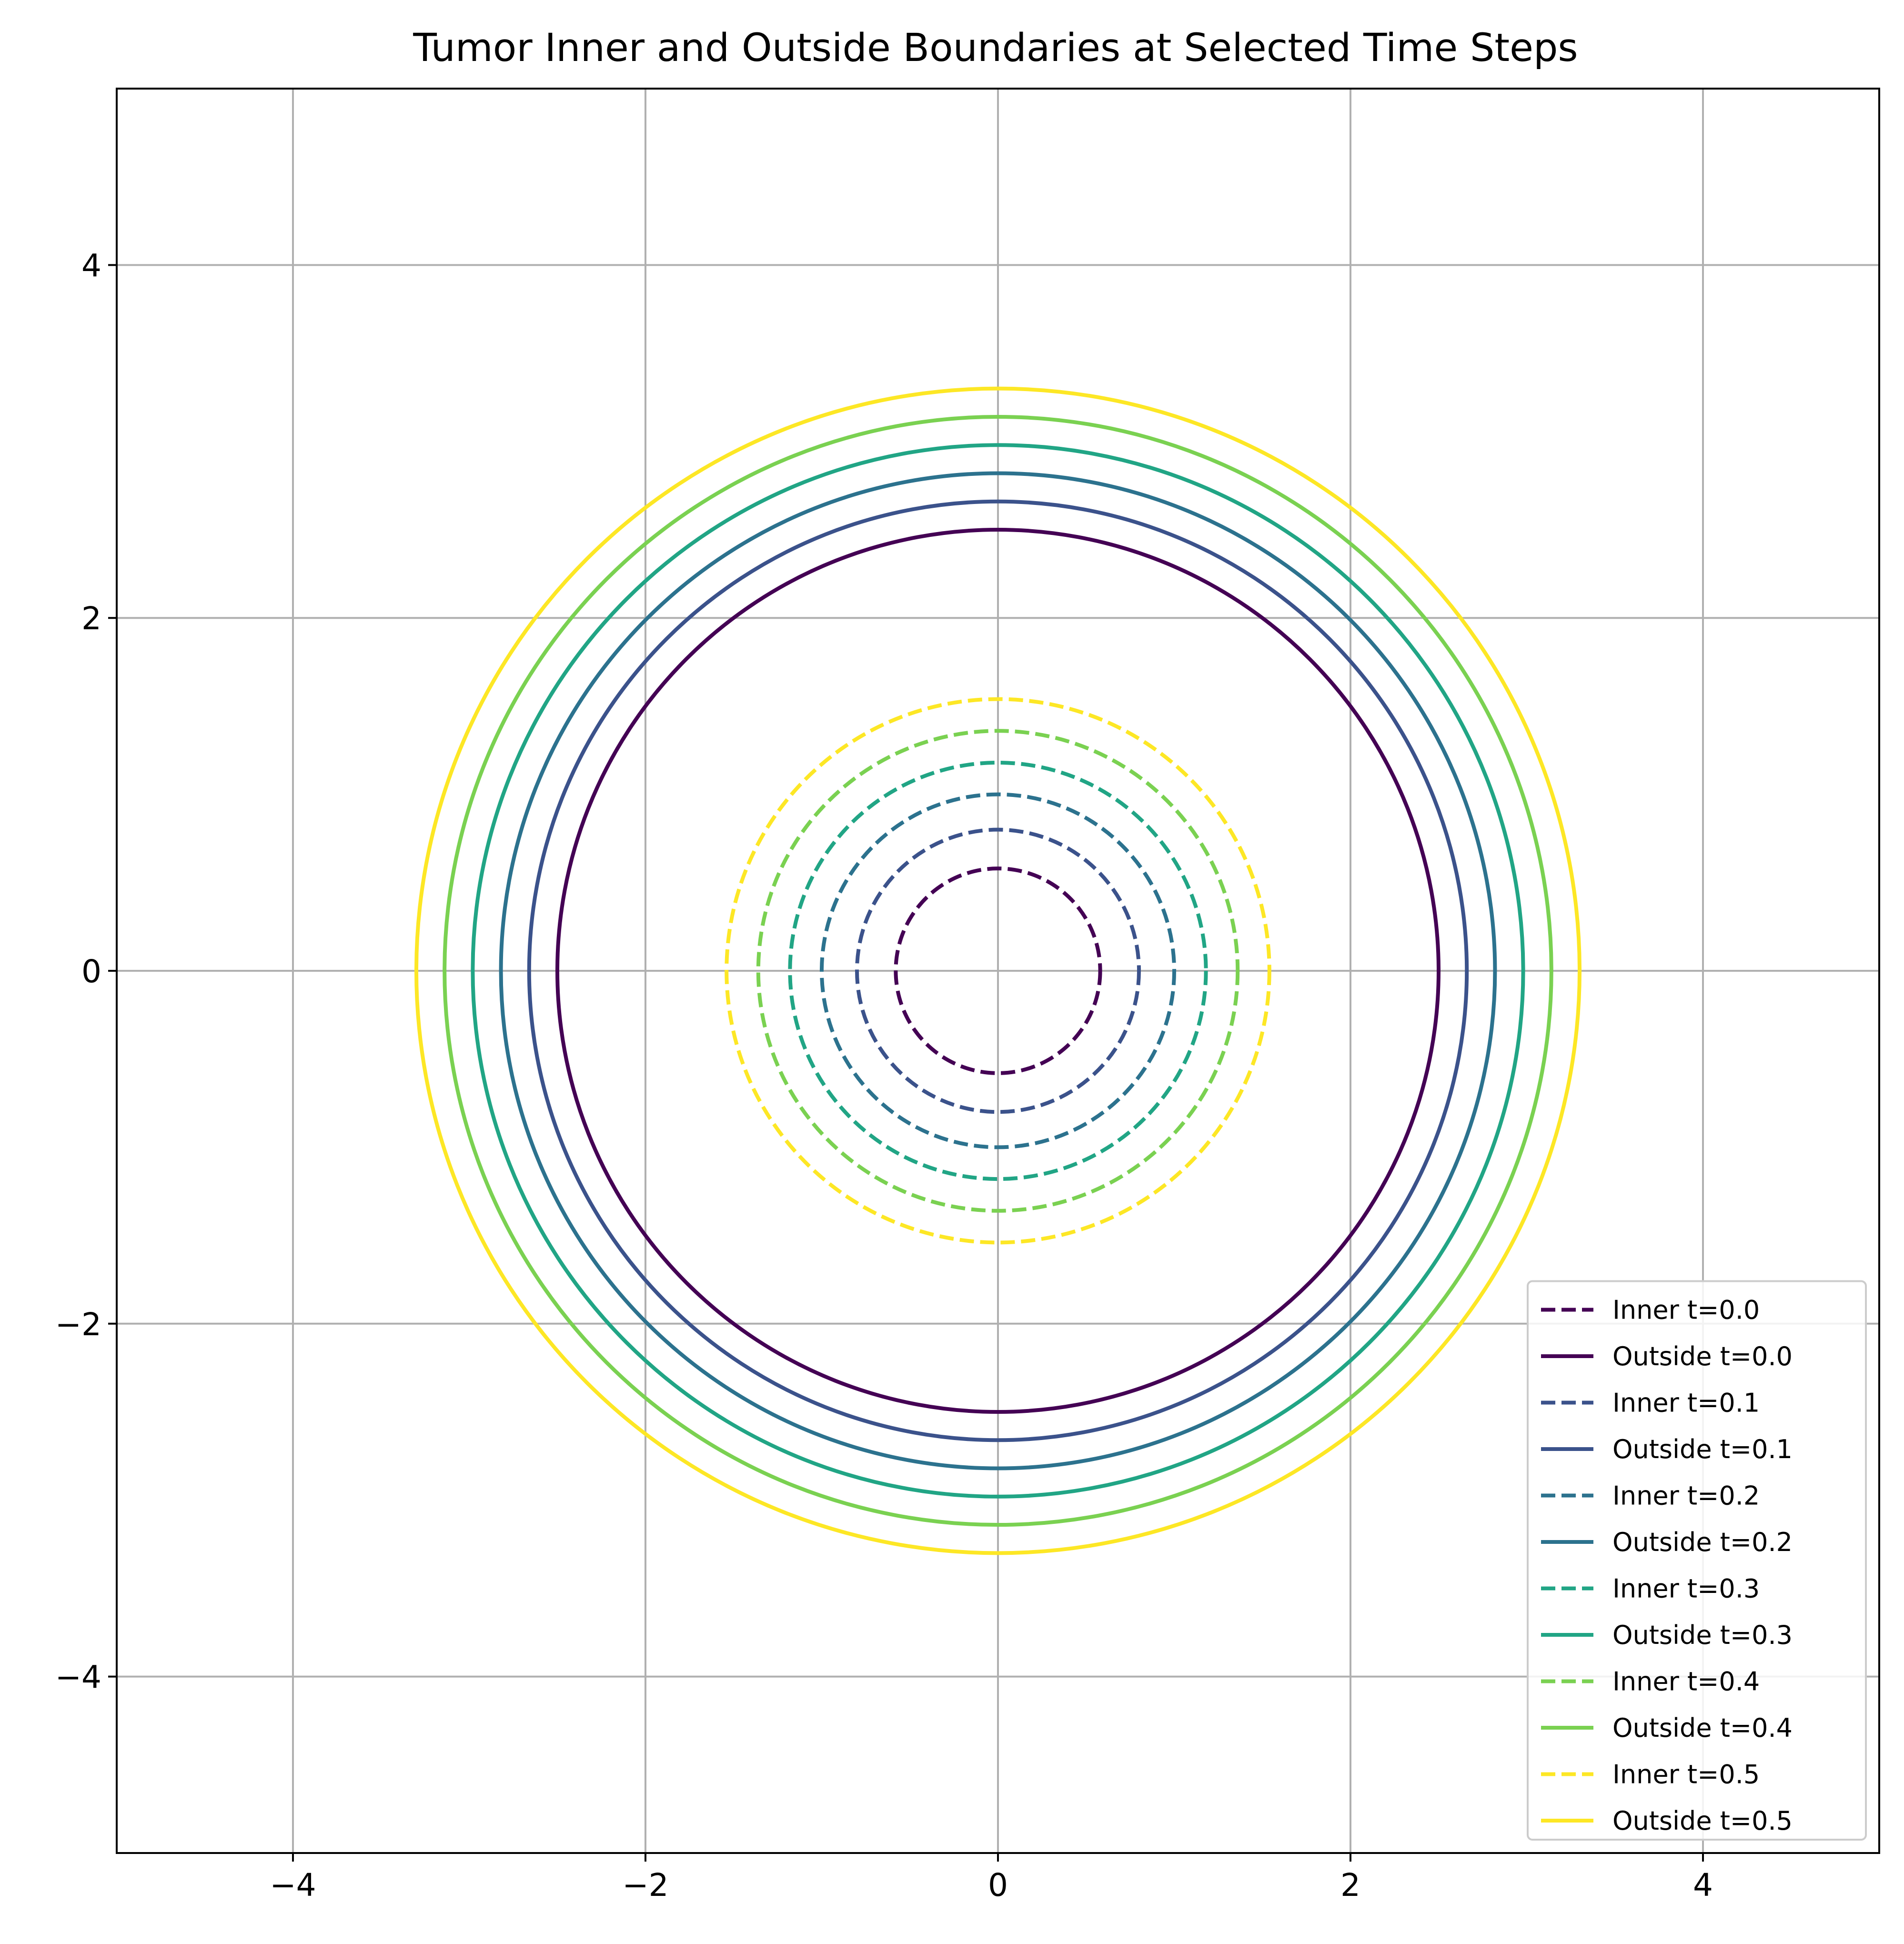  I want to click on legend-label-9: Outside t=0.4, so click(1702, 1728).